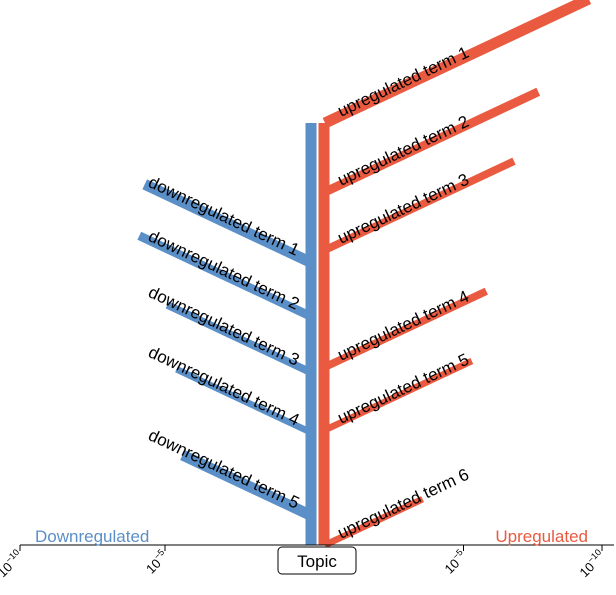  What do you see at coordinates (157, 562) in the screenshot?
I see `tick-label-2: 10−5` at bounding box center [157, 562].